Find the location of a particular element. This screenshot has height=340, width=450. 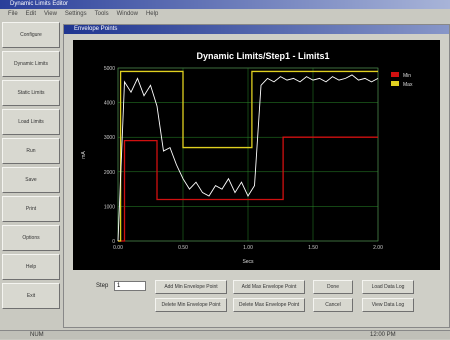

y-tick-label: 1000 is located at coordinates (109, 207).